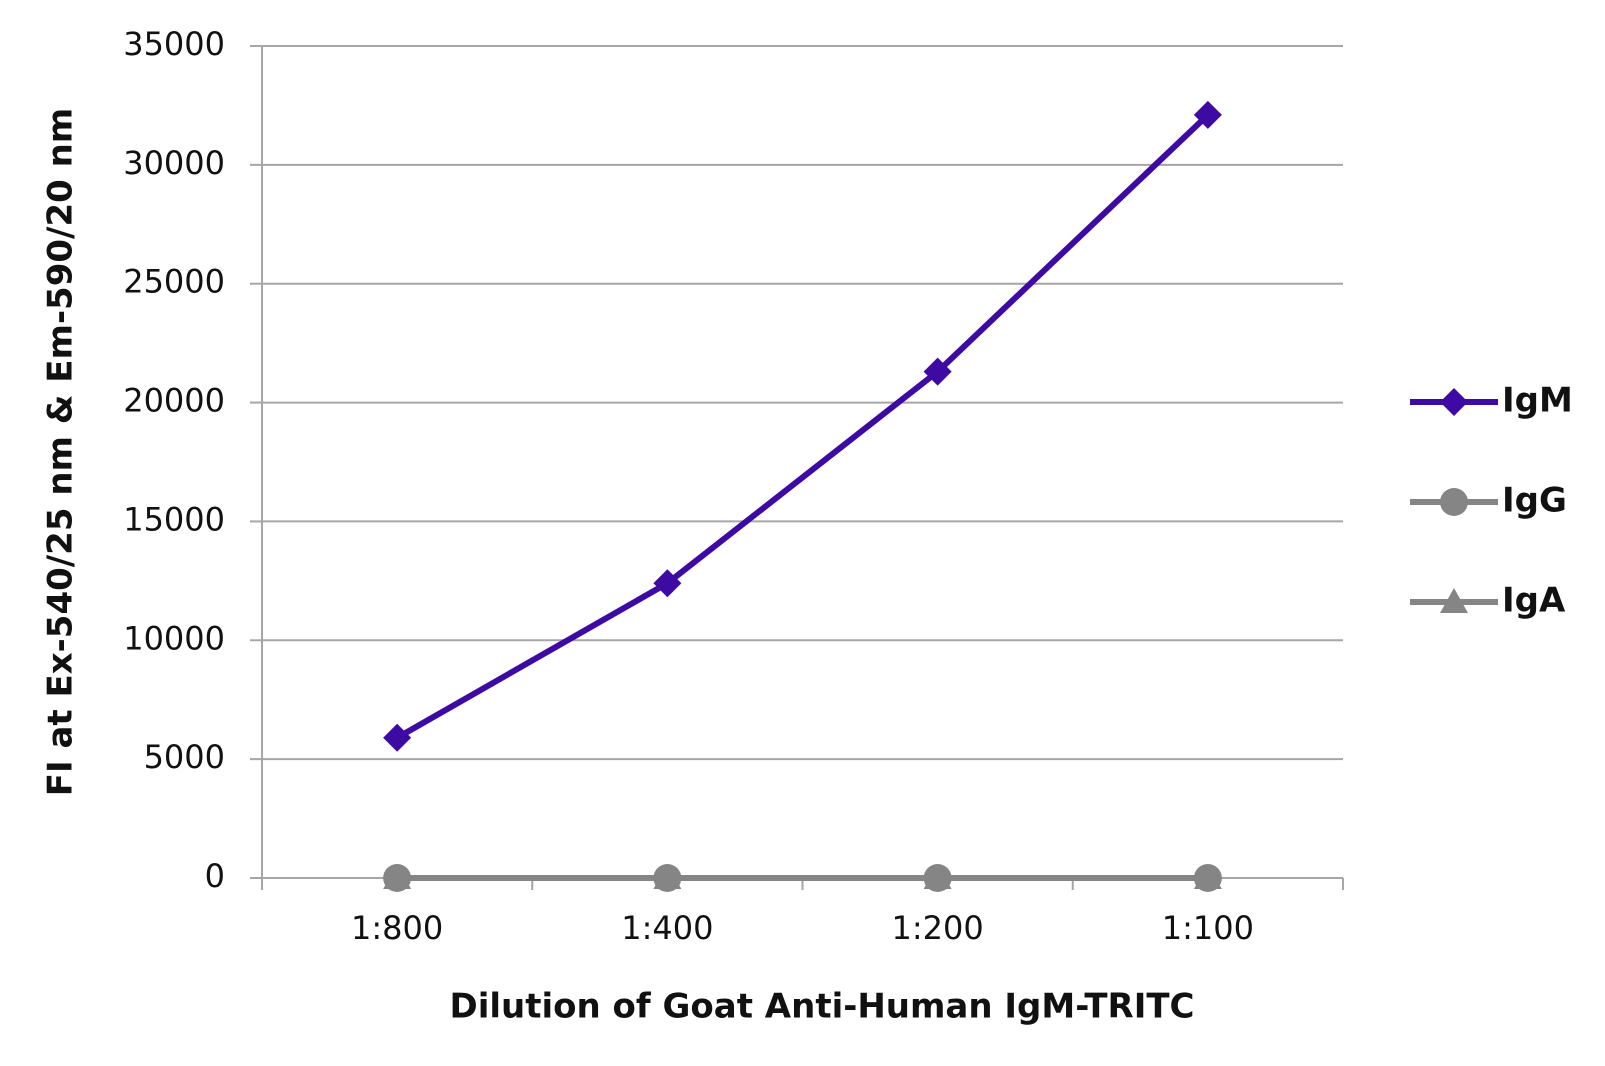 The width and height of the screenshot is (1605, 1066). Describe the element at coordinates (174, 401) in the screenshot. I see `y-tick-label: 20000` at that location.